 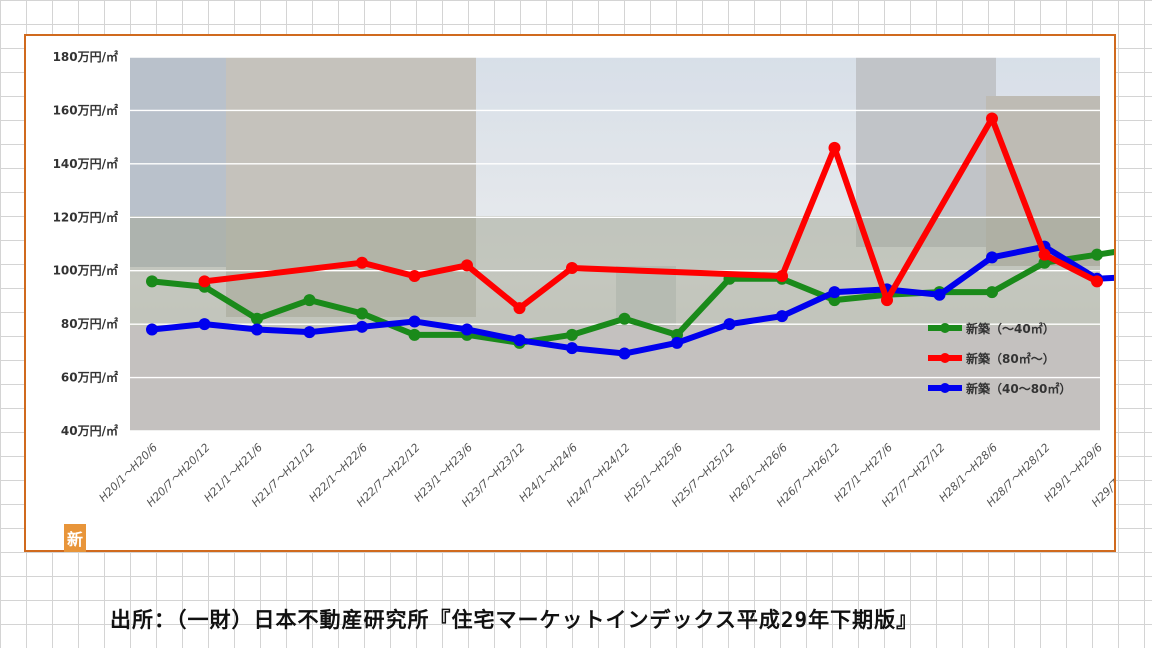 What do you see at coordinates (89, 323) in the screenshot?
I see `y-tick-label: 80万円/㎡` at bounding box center [89, 323].